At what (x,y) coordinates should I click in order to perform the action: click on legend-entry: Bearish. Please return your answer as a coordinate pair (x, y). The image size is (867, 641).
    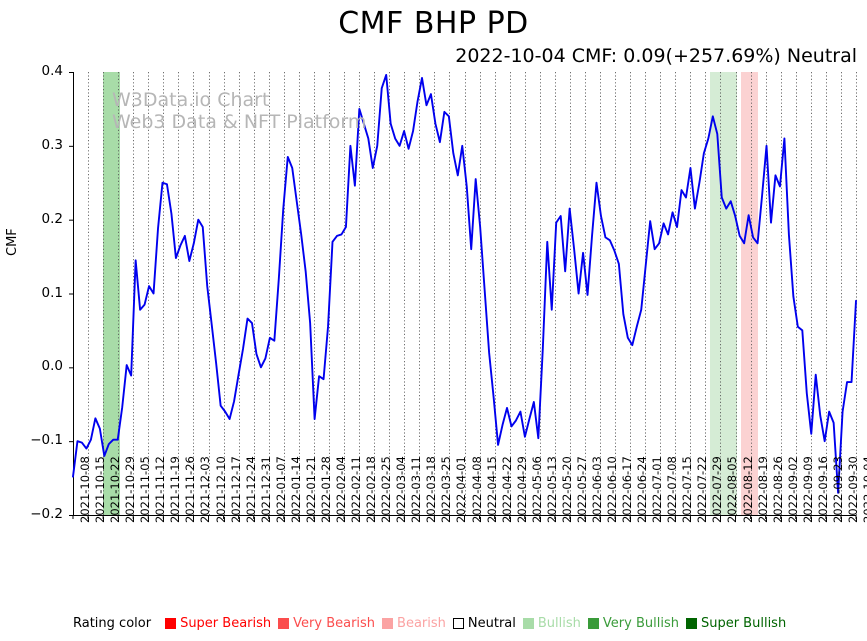
    Looking at the image, I should click on (414, 623).